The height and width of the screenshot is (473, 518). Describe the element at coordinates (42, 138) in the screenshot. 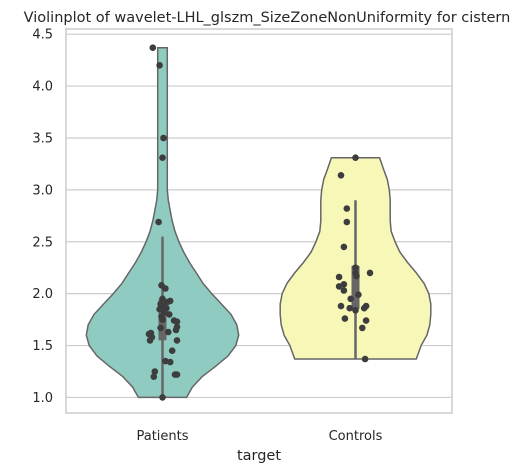

I see `y-tick-label: 3.5` at that location.